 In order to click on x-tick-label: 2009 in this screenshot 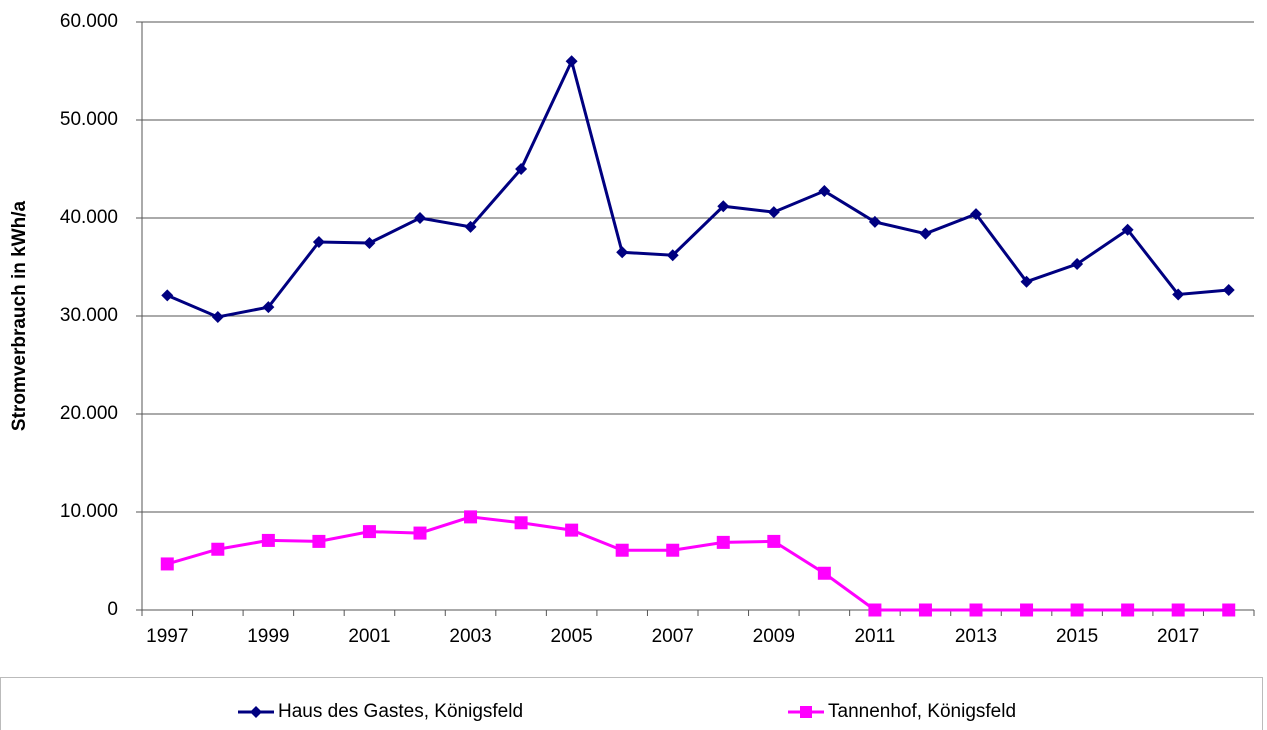, I will do `click(774, 636)`.